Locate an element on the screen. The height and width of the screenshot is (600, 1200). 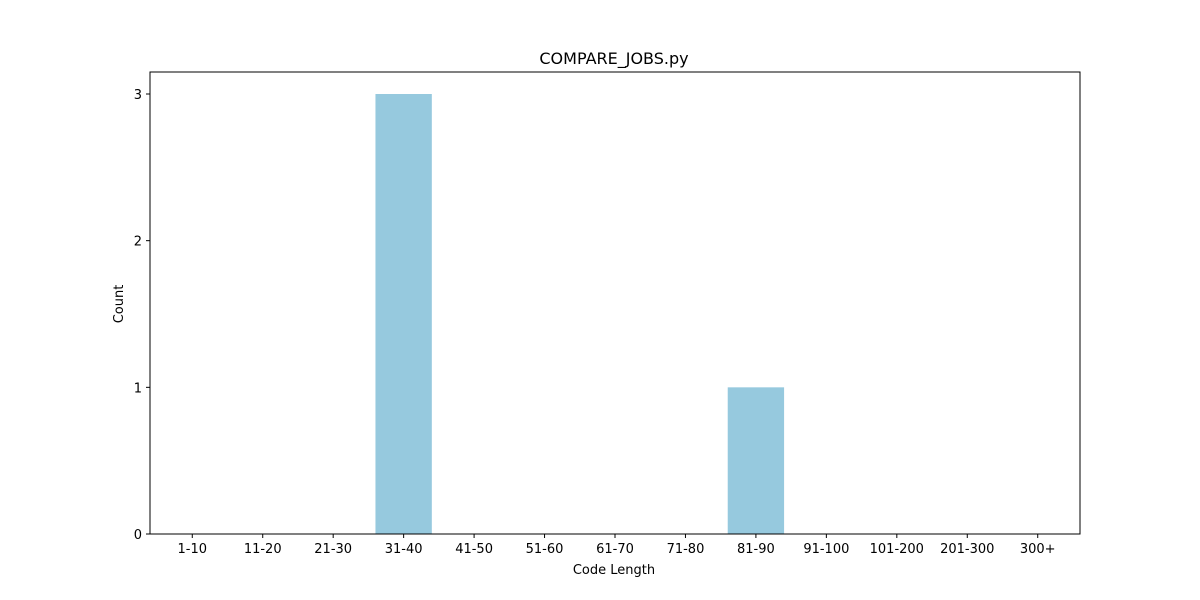
x-tick-label: 51-60 is located at coordinates (545, 549).